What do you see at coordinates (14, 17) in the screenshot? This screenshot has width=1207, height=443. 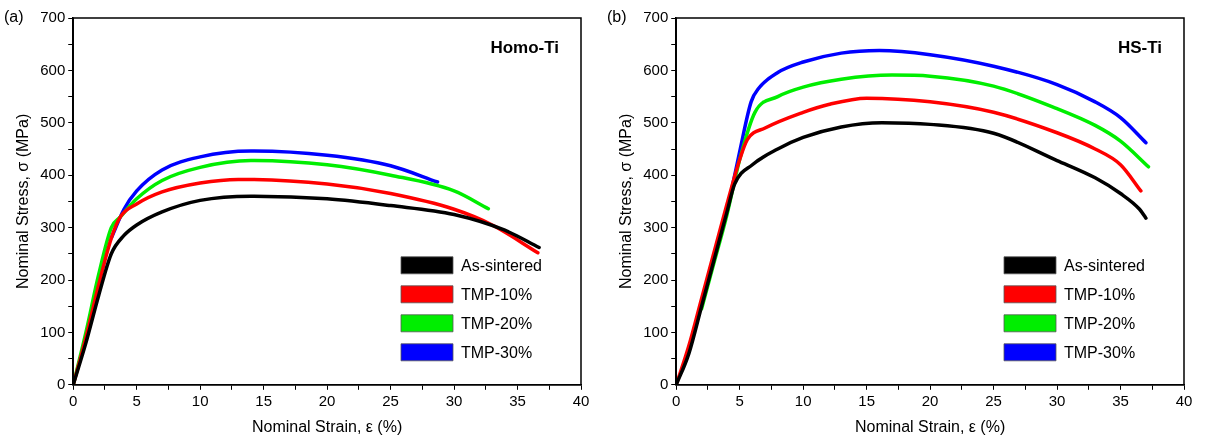 I see `chart-title: (a)` at bounding box center [14, 17].